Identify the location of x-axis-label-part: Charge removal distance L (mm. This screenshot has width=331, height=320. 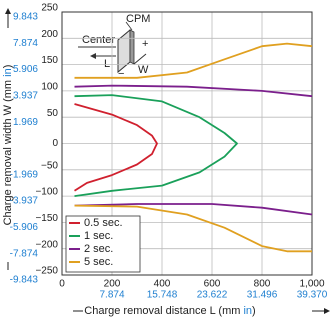
(163, 311).